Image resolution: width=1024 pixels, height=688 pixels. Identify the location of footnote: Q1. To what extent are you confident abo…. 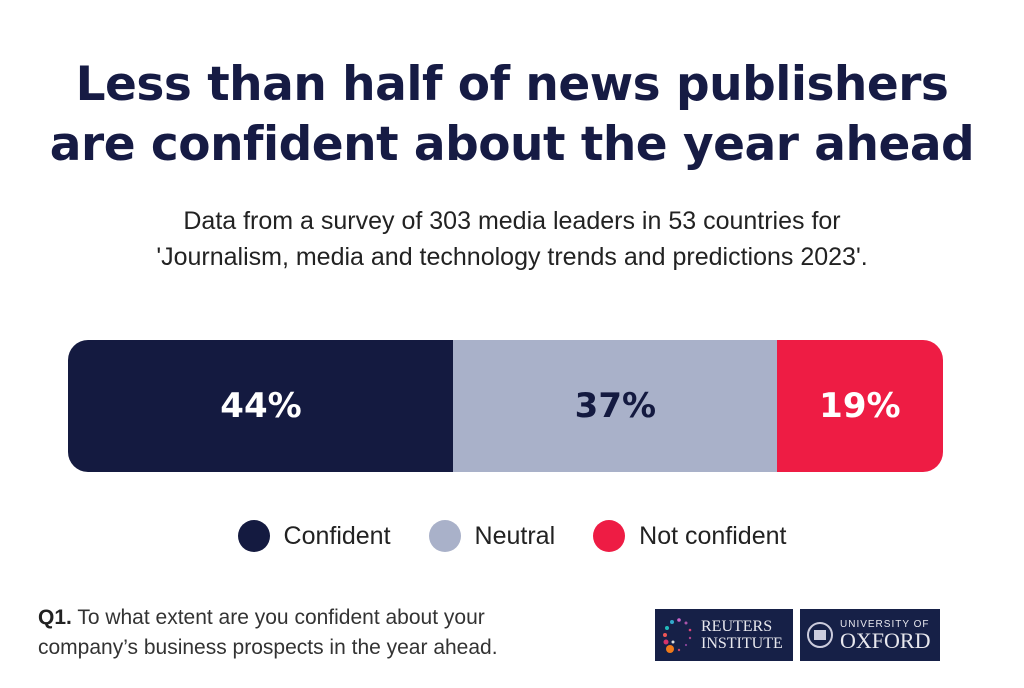
(268, 633).